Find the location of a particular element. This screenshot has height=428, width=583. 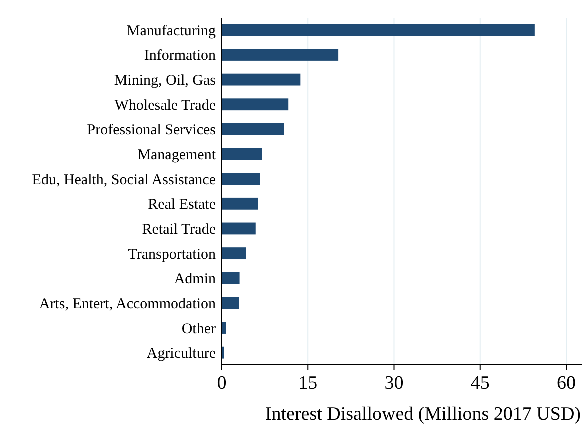

y-tick-label: Retail Trade is located at coordinates (179, 230).